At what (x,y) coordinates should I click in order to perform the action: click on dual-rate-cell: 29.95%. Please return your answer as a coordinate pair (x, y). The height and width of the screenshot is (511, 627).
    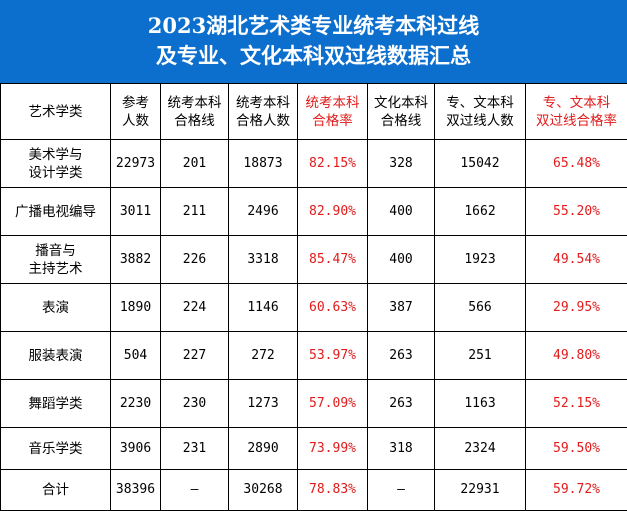
    Looking at the image, I should click on (576, 308).